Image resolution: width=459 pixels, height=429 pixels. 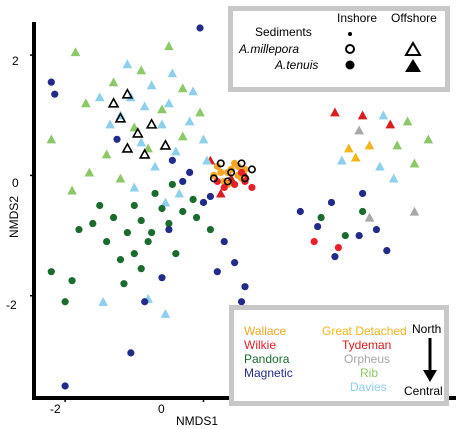 I want to click on data-point-a-millepora-inshore--5, so click(x=251, y=169).